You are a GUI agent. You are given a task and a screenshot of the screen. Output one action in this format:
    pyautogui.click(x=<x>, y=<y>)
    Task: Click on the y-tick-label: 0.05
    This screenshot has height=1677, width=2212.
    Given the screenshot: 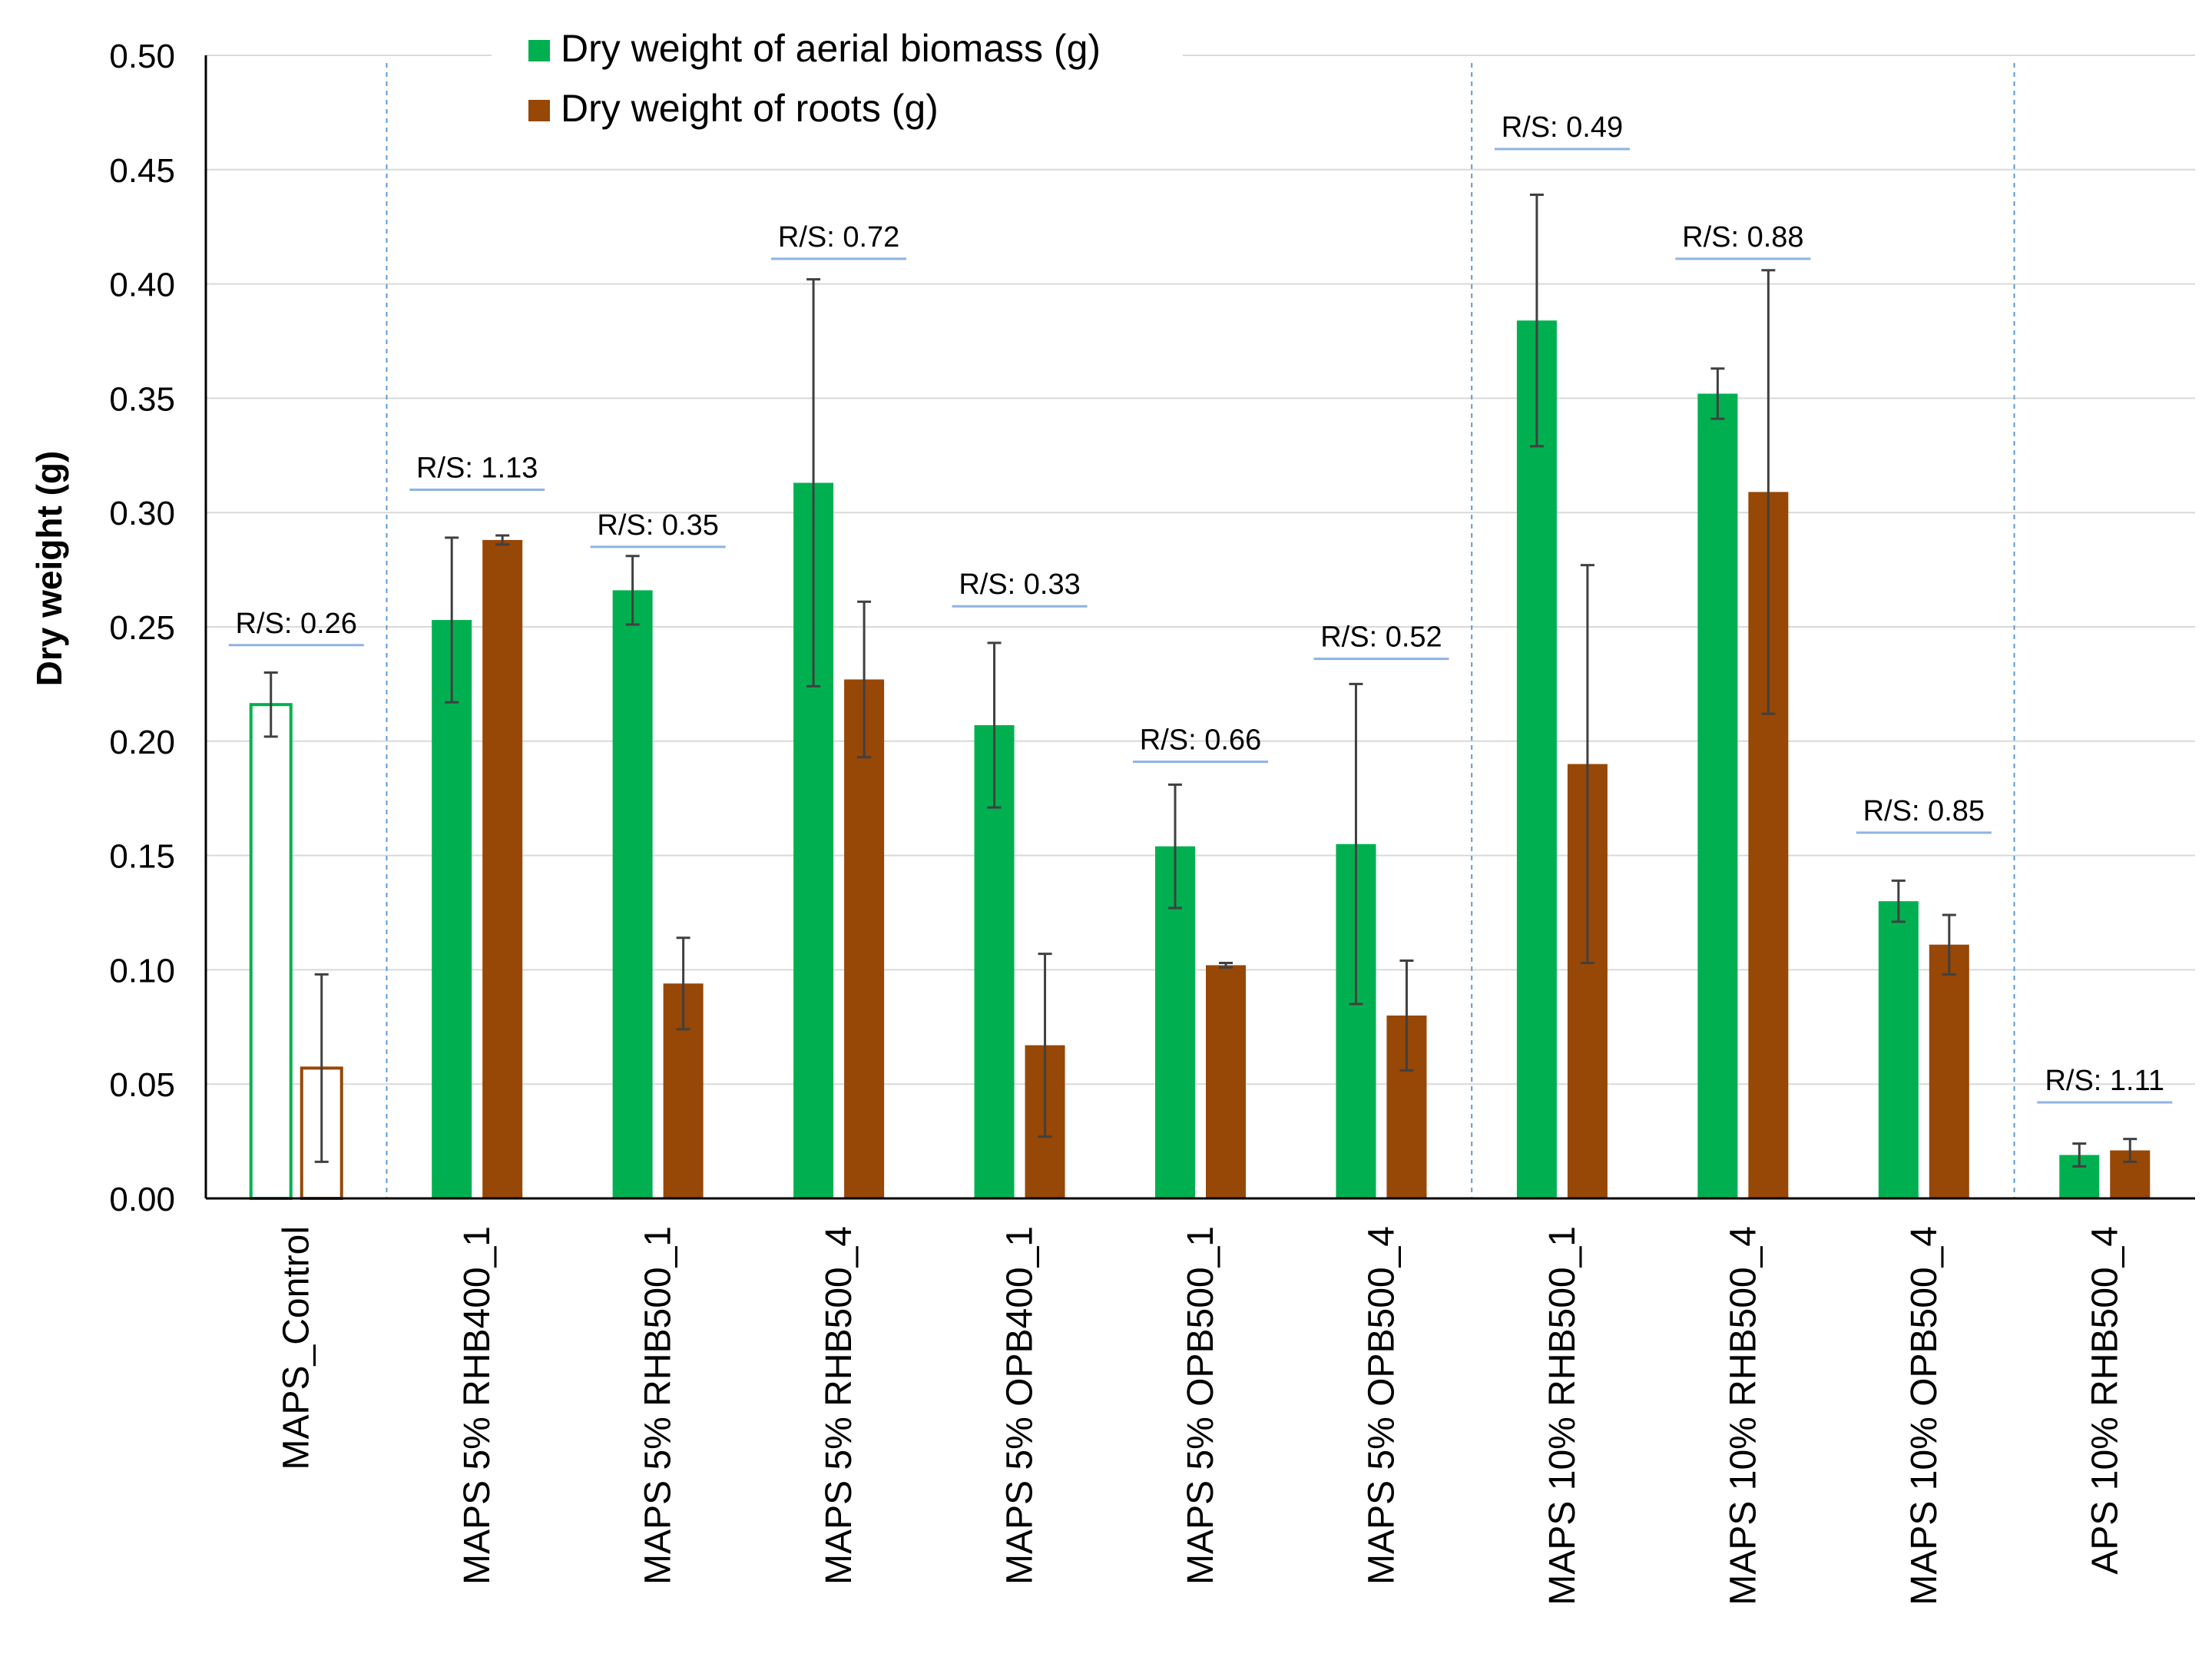 What is the action you would take?
    pyautogui.click(x=142, y=1085)
    